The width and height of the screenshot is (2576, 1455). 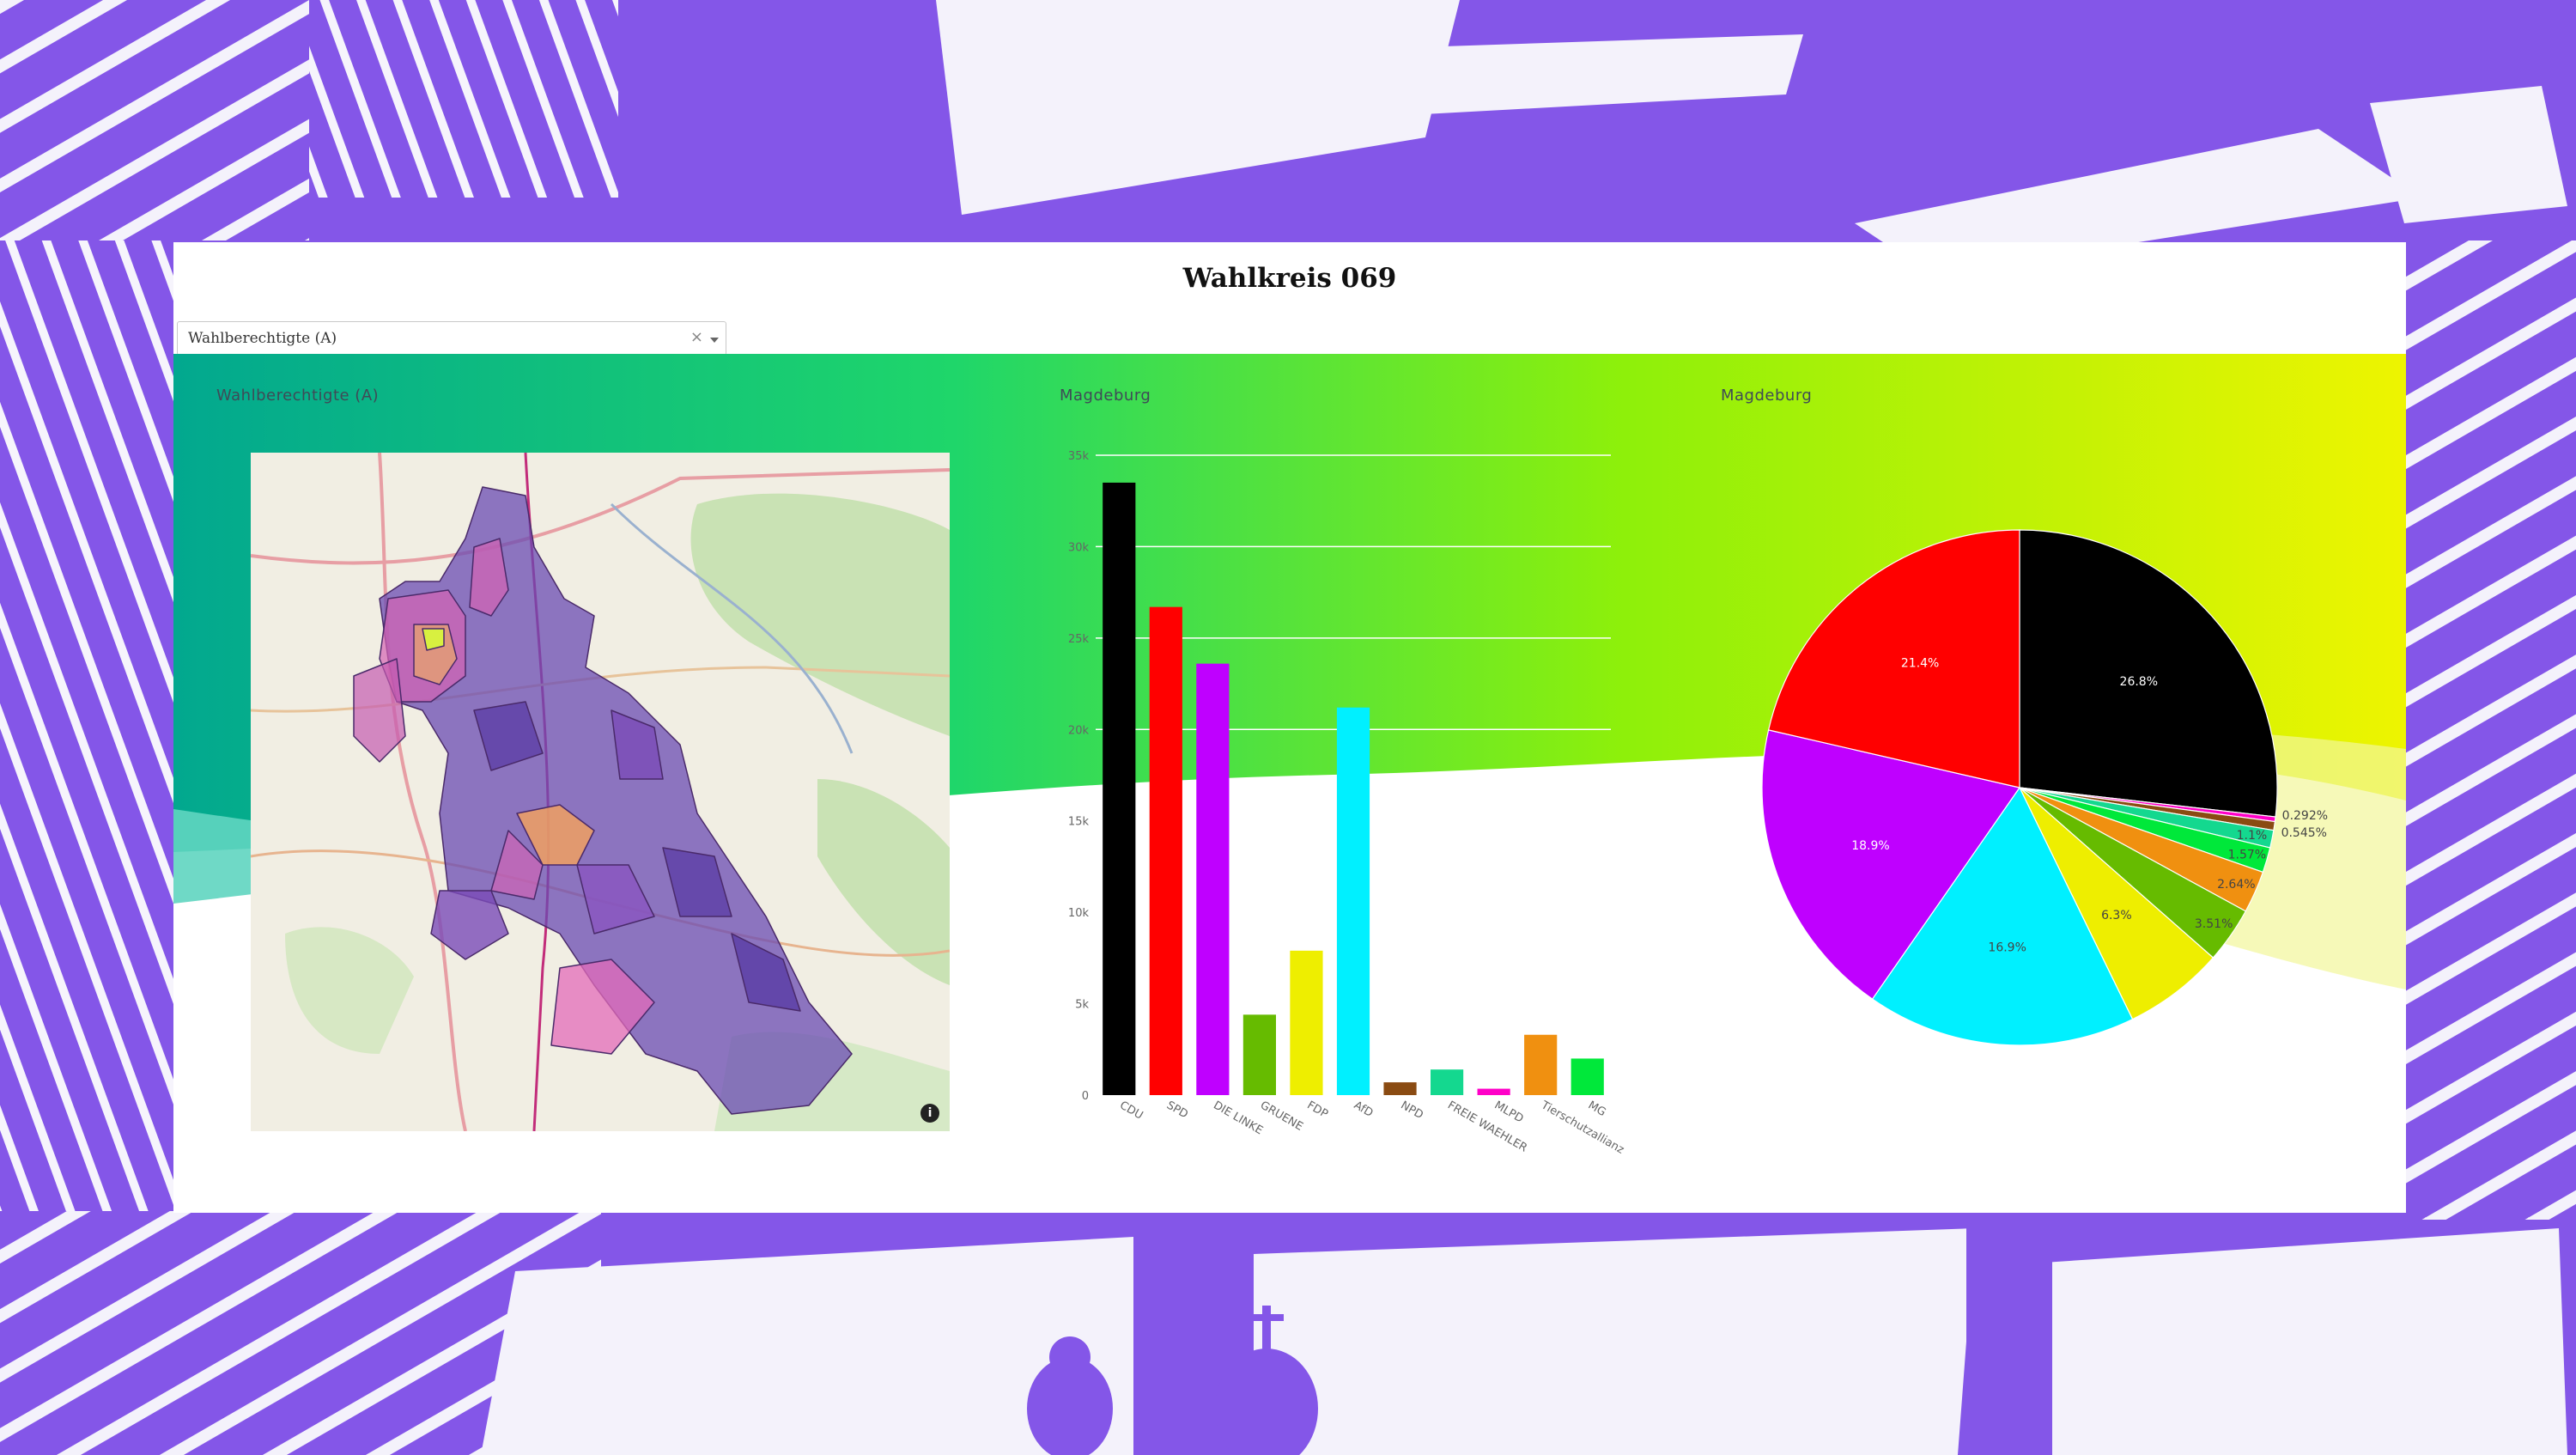 I want to click on pie-chart-title: Magdeburg, so click(x=1767, y=396).